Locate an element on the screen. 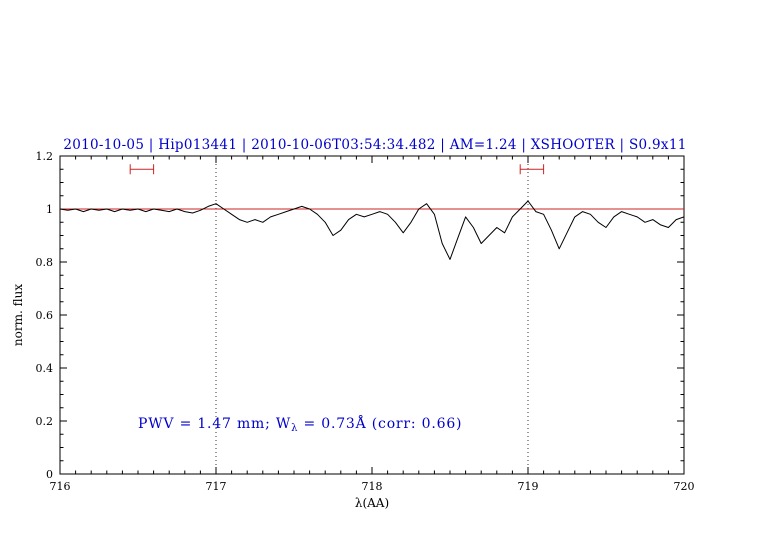 This screenshot has height=542, width=782. y-tick-label: 0.8 is located at coordinates (45, 262).